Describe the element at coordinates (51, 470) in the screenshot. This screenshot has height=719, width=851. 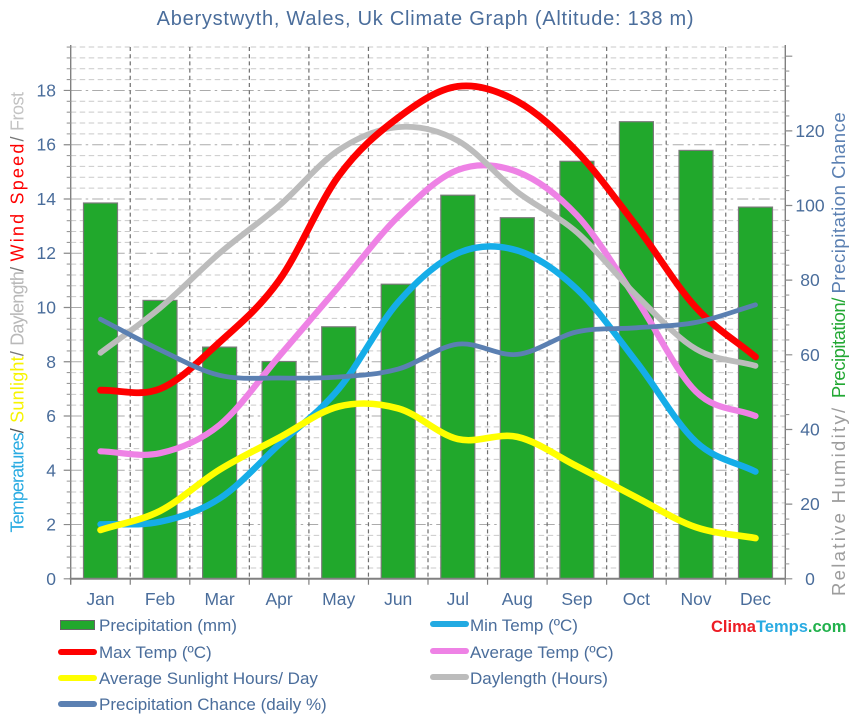
I see `svg-text: 4` at that location.